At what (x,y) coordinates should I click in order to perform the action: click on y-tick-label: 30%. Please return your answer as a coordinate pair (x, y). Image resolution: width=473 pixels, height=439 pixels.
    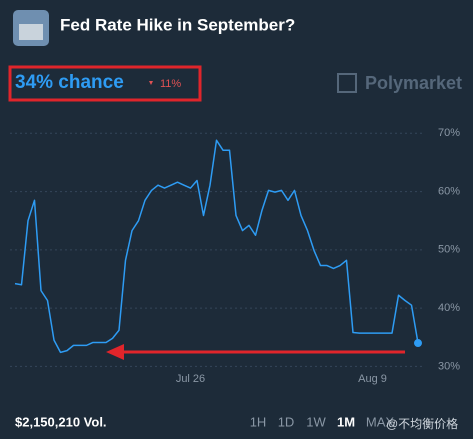
    Looking at the image, I should click on (449, 366).